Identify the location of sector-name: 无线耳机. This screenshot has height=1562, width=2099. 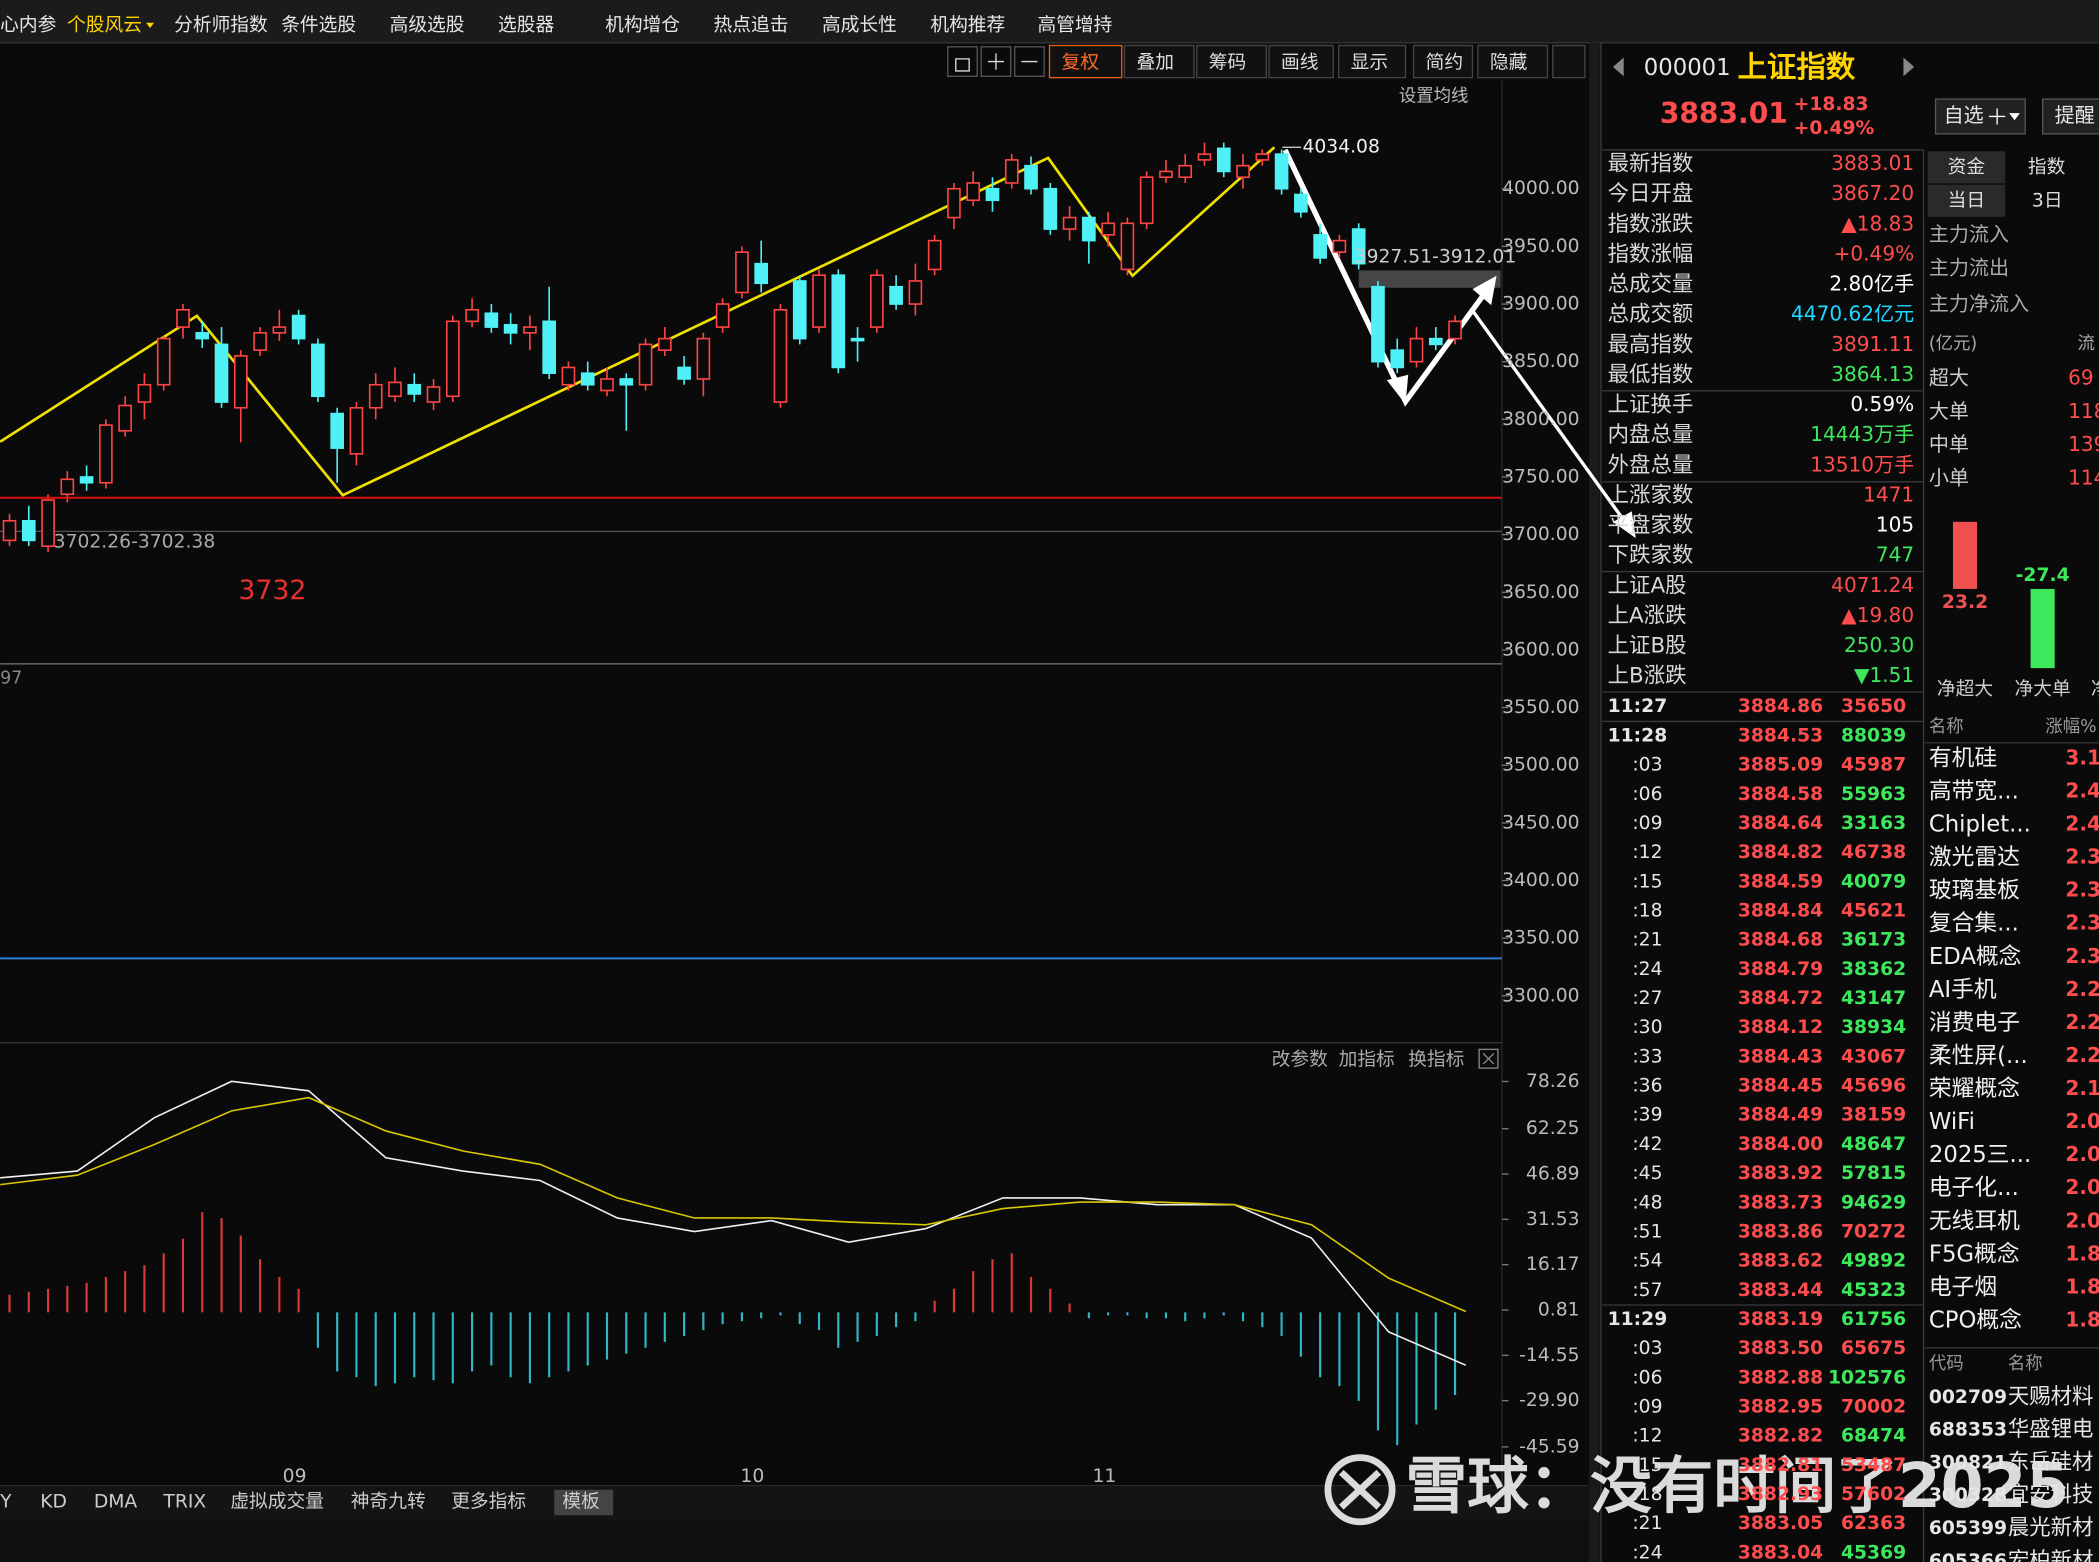
(1974, 1221).